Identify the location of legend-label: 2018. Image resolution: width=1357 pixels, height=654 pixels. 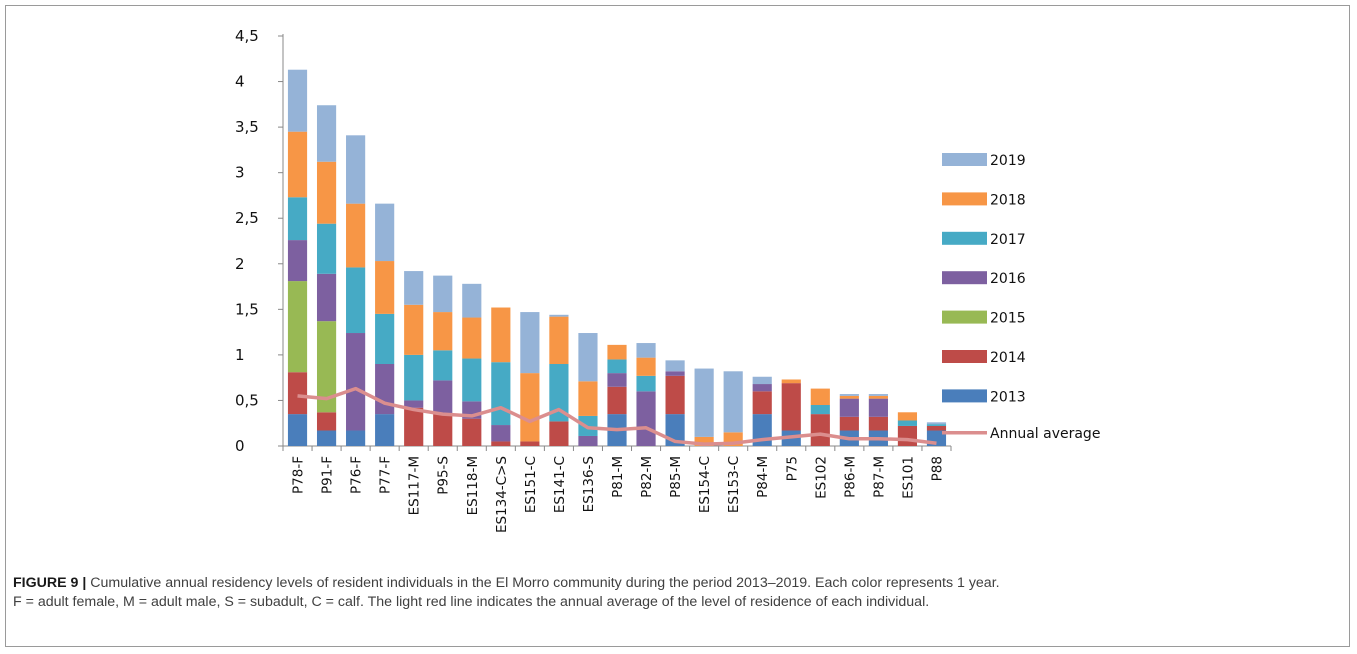
(1008, 200).